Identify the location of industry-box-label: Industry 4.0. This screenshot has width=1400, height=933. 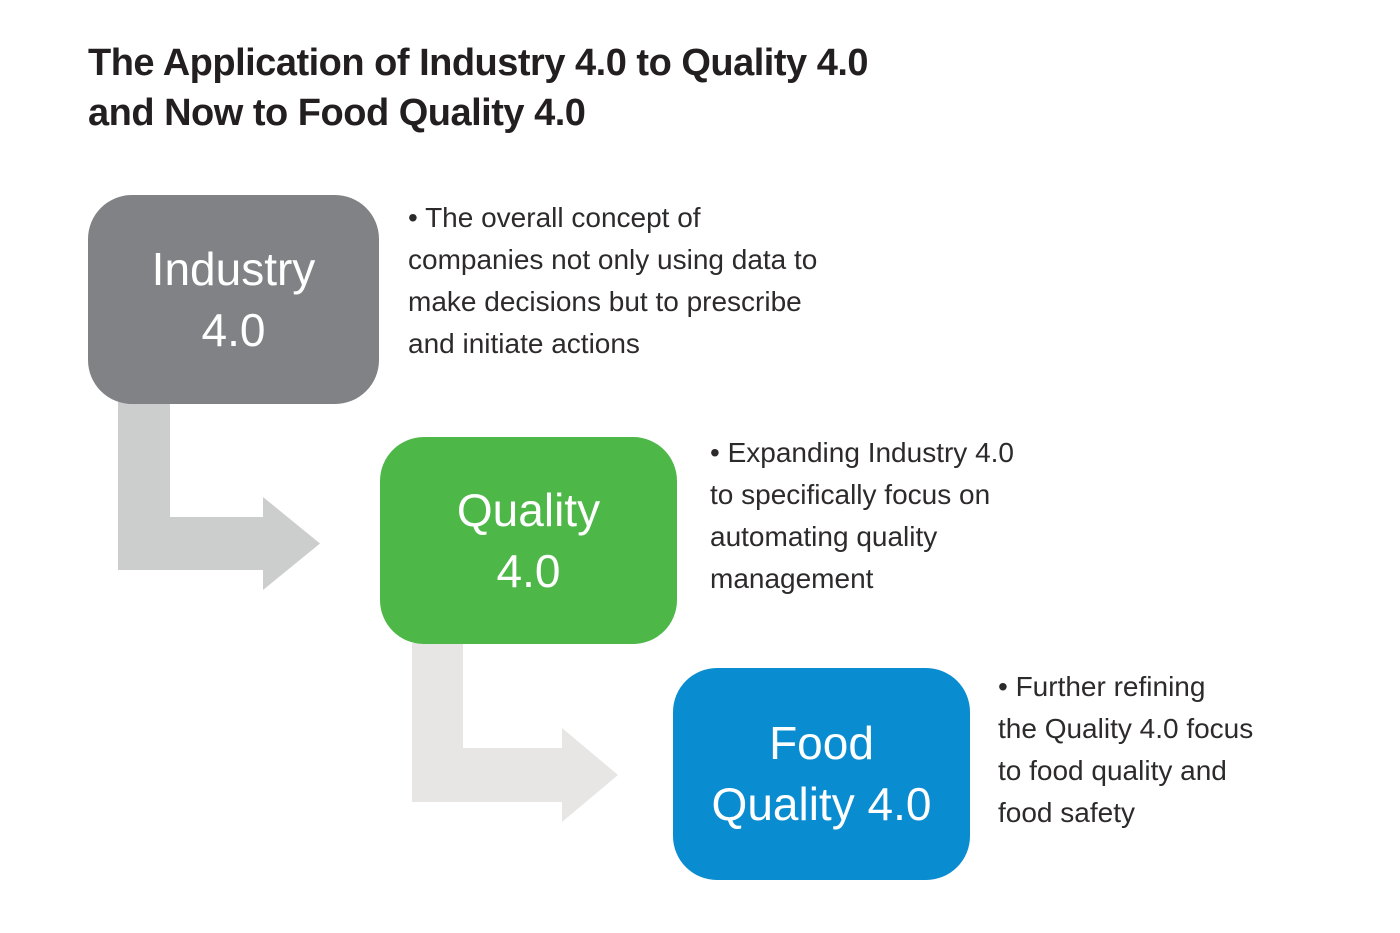
(234, 300).